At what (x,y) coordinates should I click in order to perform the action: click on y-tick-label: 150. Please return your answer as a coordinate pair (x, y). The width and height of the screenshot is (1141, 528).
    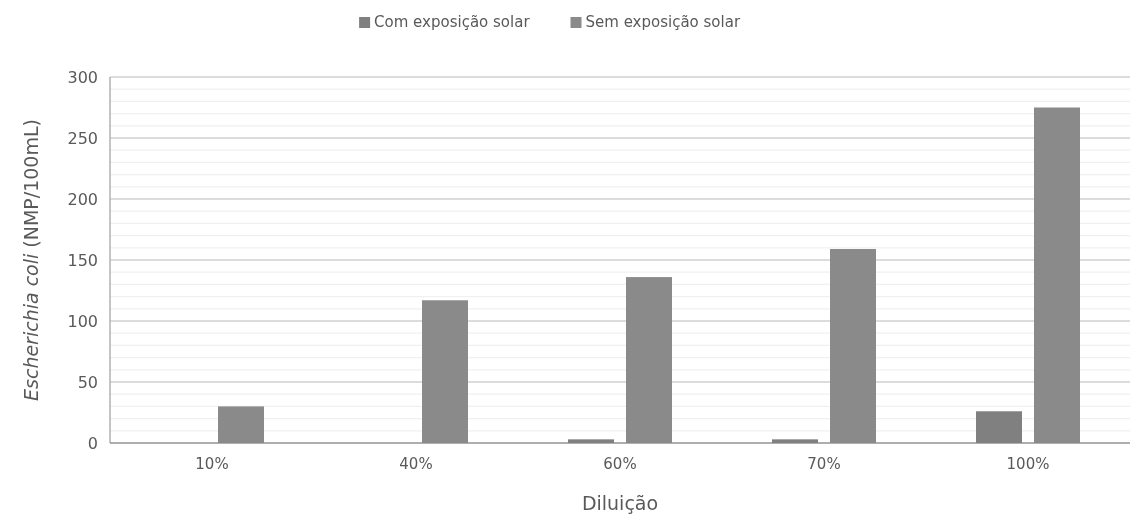
    Looking at the image, I should click on (82, 260).